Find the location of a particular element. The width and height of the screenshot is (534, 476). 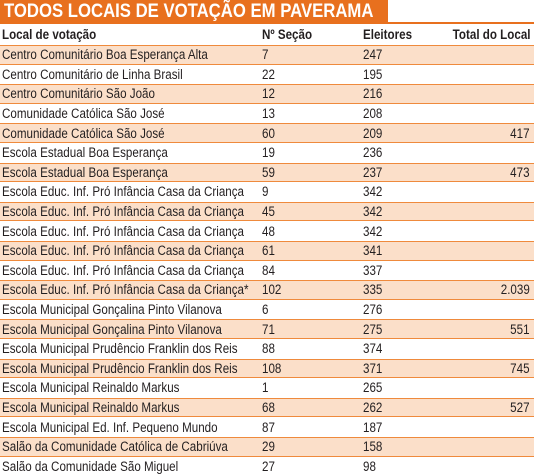

cell: 551 is located at coordinates (480, 329).